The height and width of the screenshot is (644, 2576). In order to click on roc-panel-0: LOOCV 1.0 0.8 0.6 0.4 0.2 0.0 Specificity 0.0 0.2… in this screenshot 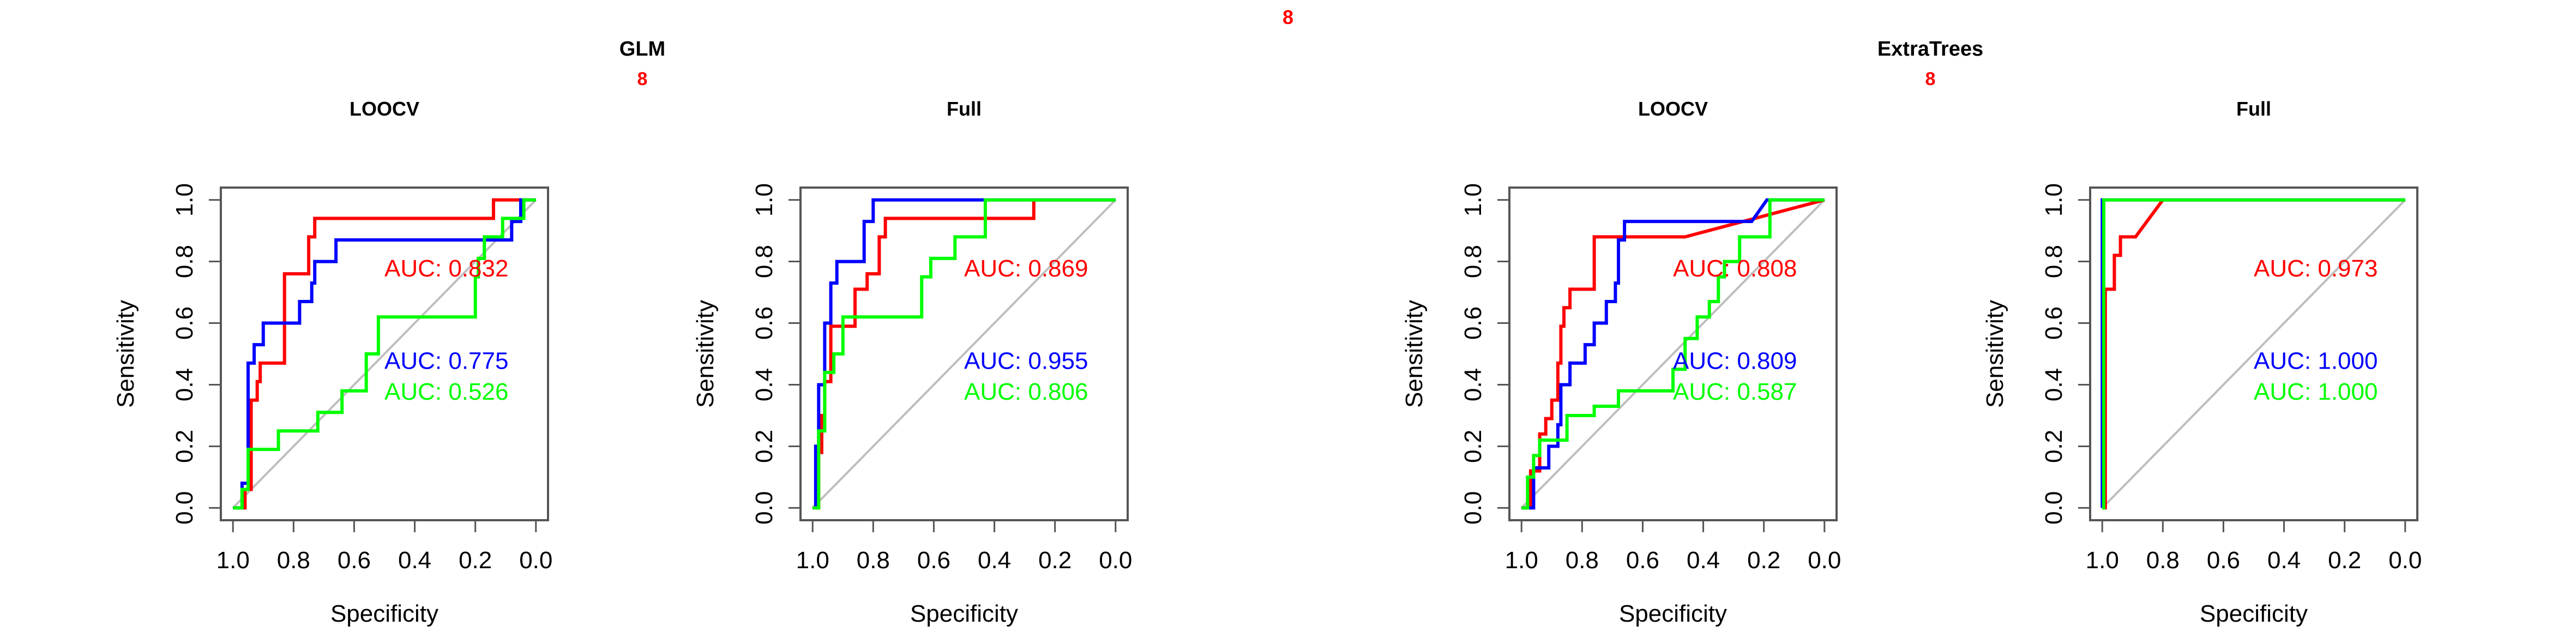, I will do `click(332, 362)`.